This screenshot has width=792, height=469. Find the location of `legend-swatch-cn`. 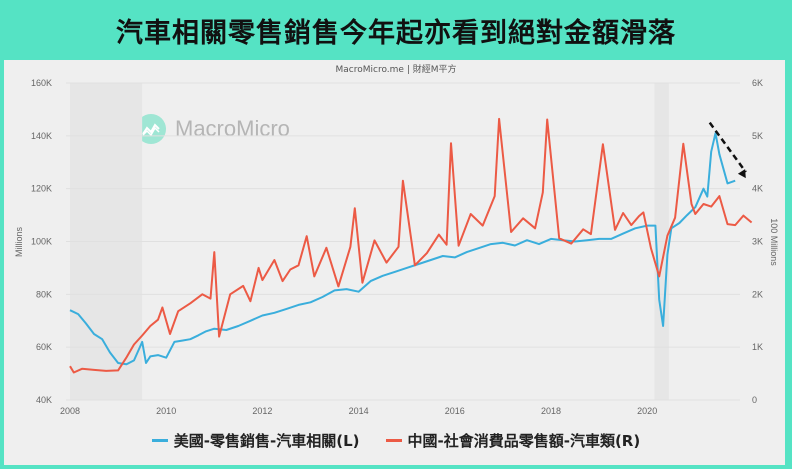

legend-swatch-cn is located at coordinates (393, 440).